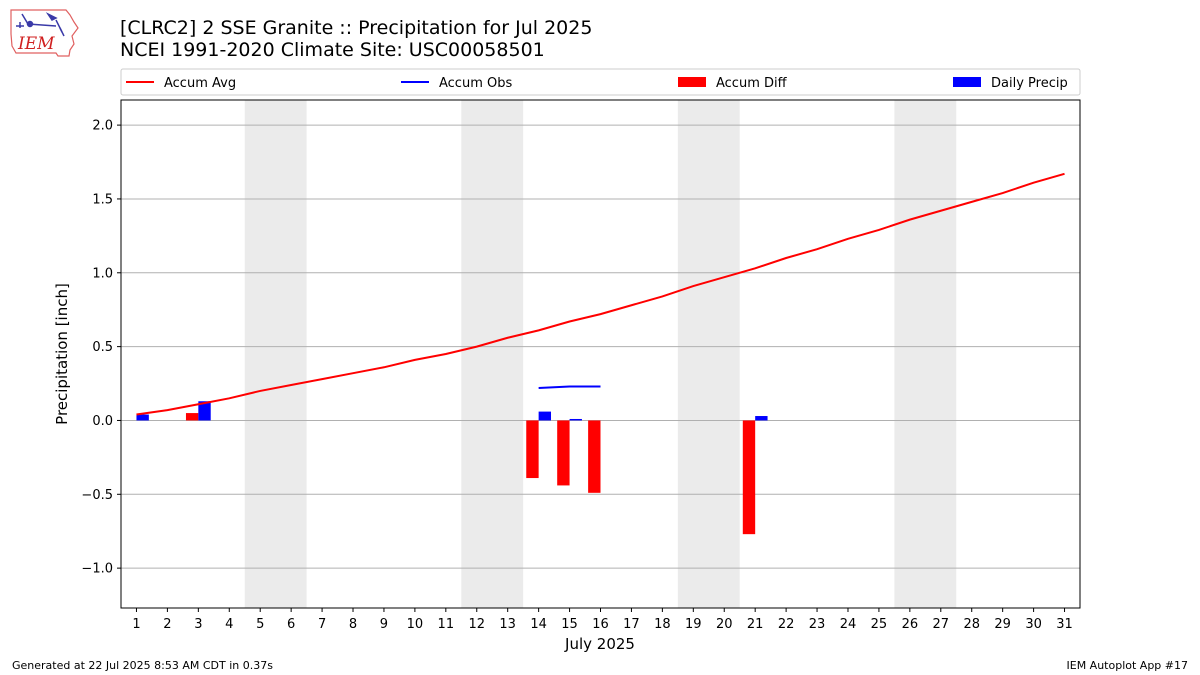 Image resolution: width=1200 pixels, height=675 pixels. What do you see at coordinates (415, 624) in the screenshot?
I see `x-tick-label: 10` at bounding box center [415, 624].